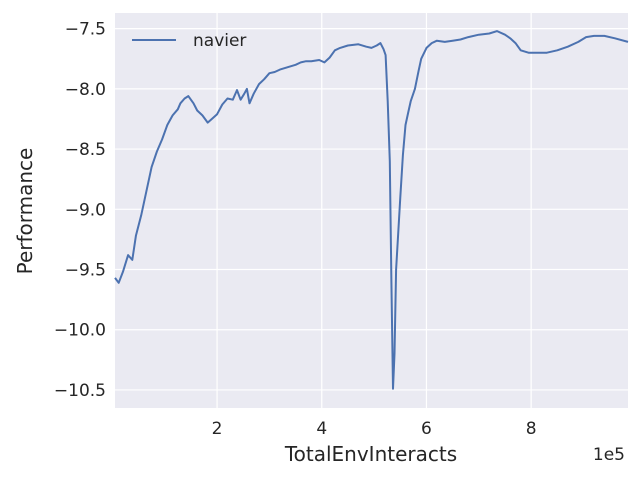 The image size is (640, 480). Describe the element at coordinates (80, 391) in the screenshot. I see `y-tick-label: −10.5` at that location.